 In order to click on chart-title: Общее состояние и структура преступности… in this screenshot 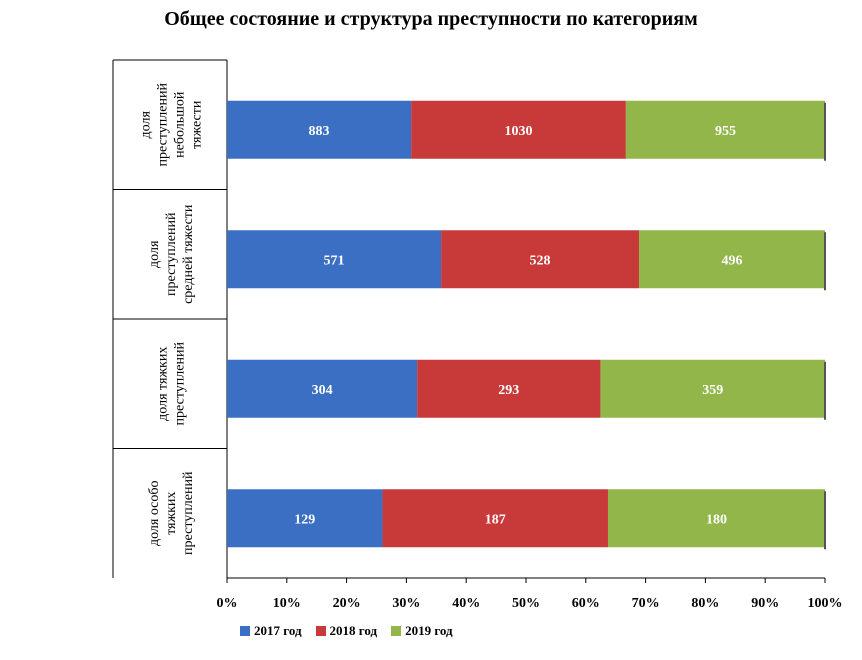, I will do `click(431, 19)`.